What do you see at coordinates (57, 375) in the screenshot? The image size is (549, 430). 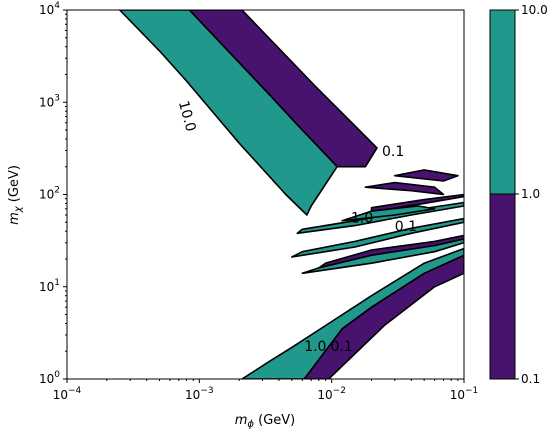 I see `y-tick-label-0-exponent: 0` at bounding box center [57, 375].